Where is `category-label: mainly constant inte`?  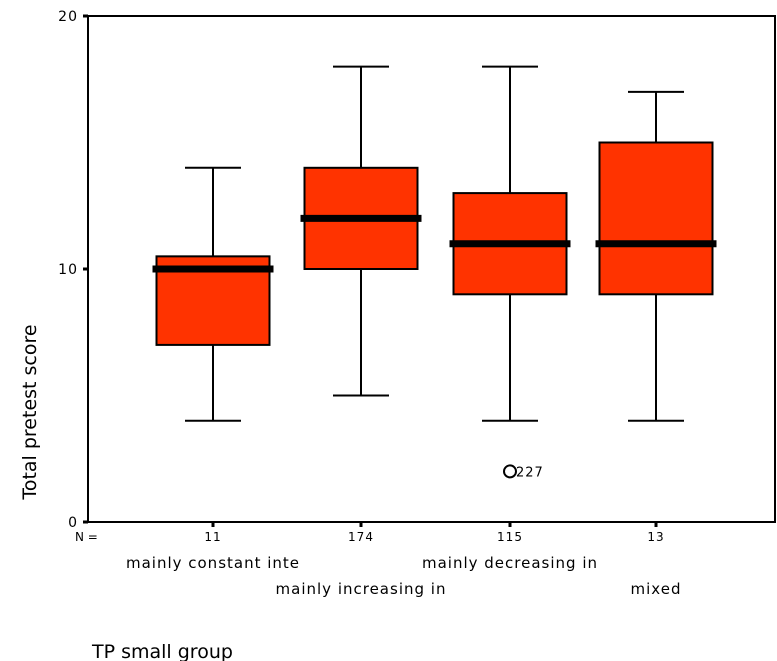
category-label: mainly constant inte is located at coordinates (213, 563).